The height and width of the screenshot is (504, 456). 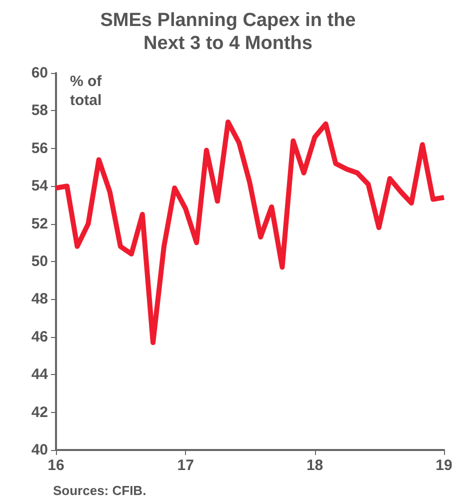 What do you see at coordinates (444, 465) in the screenshot?
I see `x-tick-label: 19` at bounding box center [444, 465].